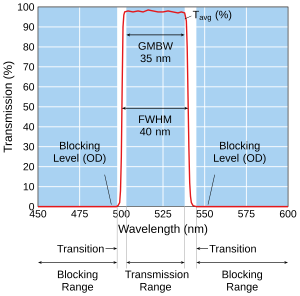 The height and width of the screenshot is (296, 300). What do you see at coordinates (288, 214) in the screenshot?
I see `x-tick-label: 600` at bounding box center [288, 214].